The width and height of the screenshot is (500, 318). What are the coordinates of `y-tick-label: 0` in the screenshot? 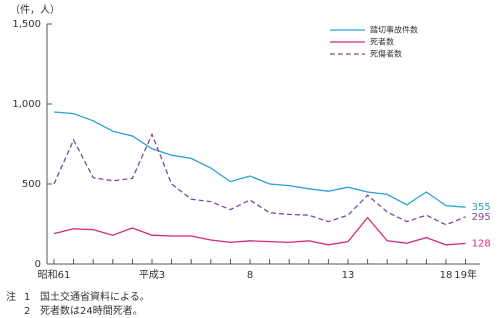 It's located at (38, 264).